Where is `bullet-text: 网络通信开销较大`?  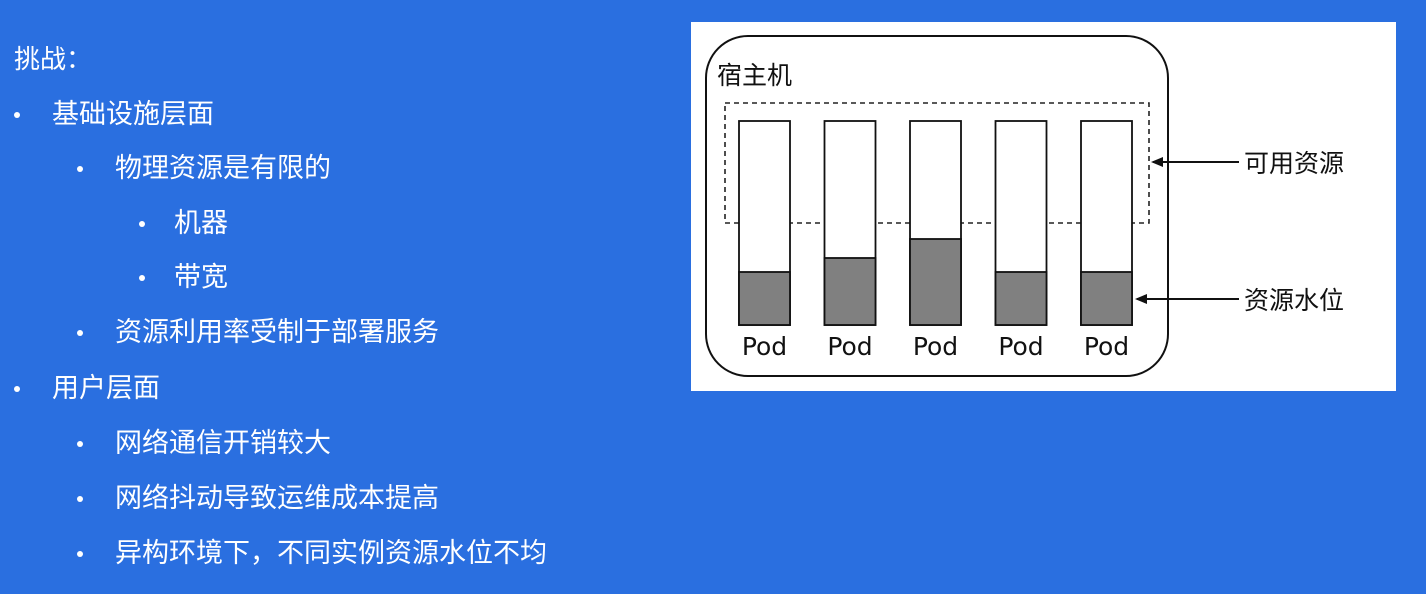
bullet-text: 网络通信开销较大 is located at coordinates (223, 443).